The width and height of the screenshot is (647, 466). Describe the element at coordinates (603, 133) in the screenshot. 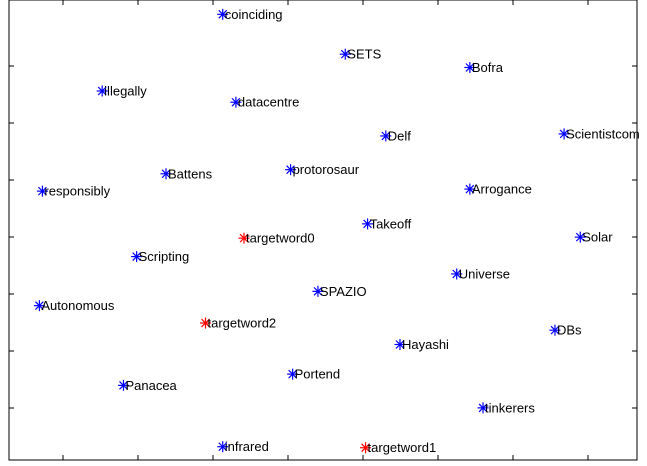

I see `point-label: Scientistcom` at that location.